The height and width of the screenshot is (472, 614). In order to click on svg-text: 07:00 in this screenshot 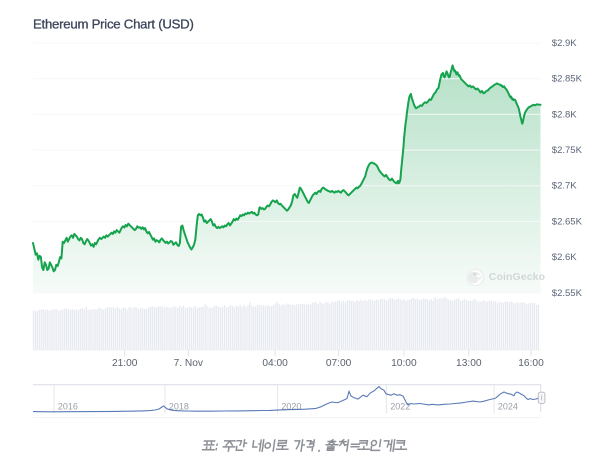, I will do `click(339, 363)`.